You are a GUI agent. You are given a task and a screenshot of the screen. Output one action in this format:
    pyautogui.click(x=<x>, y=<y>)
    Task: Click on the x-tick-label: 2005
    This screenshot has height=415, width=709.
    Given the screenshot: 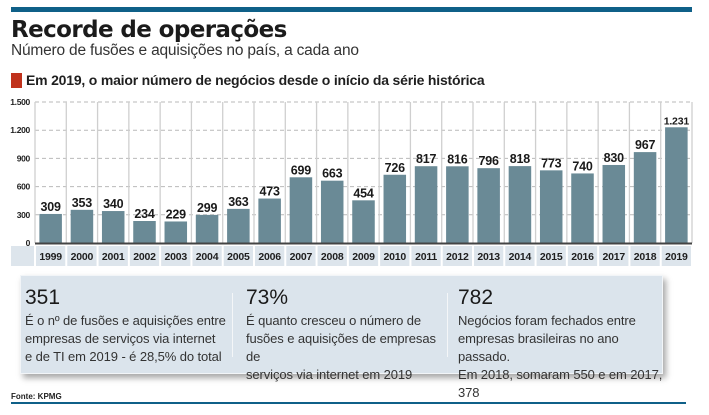 What is the action you would take?
    pyautogui.click(x=238, y=257)
    